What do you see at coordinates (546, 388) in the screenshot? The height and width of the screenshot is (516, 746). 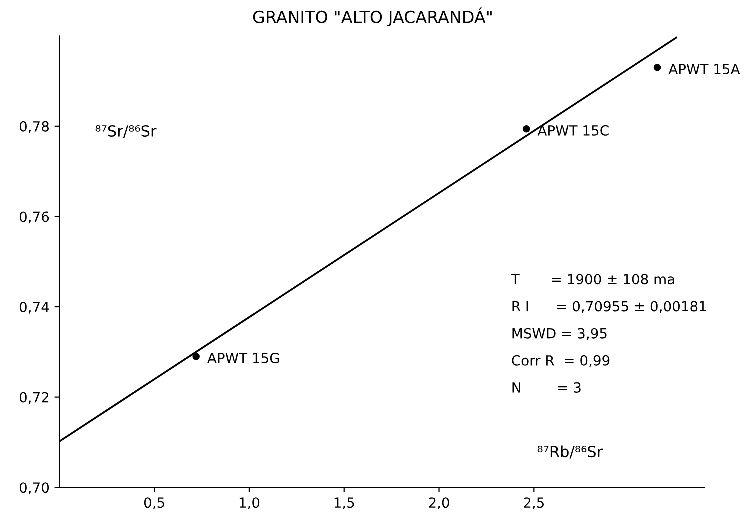 I see `annotation: N = 3` at bounding box center [546, 388].